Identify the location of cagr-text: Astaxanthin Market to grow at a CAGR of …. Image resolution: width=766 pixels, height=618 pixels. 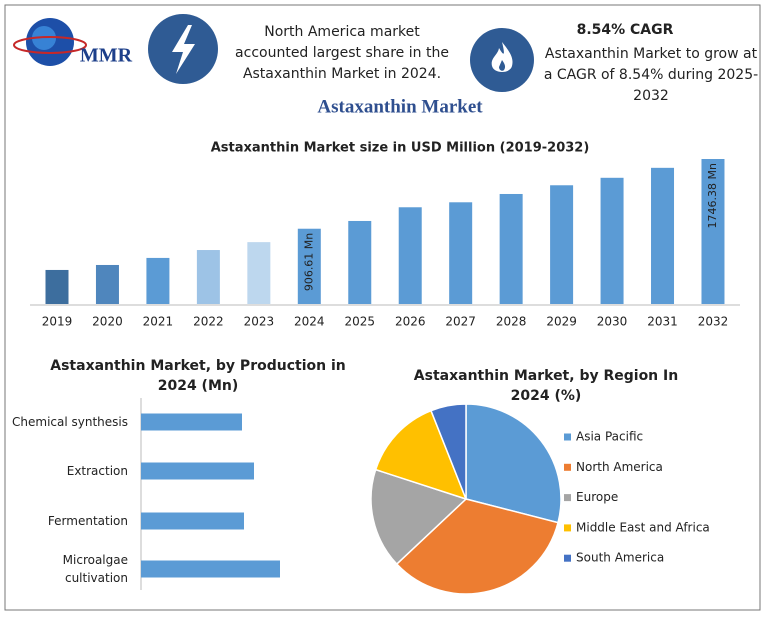
(651, 75).